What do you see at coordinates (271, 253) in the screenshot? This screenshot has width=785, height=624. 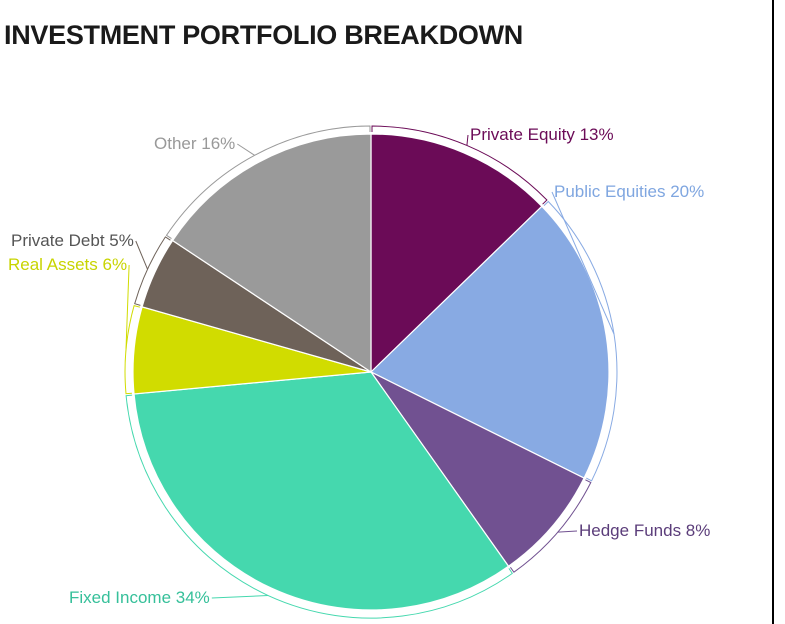 I see `pie-slice-other` at bounding box center [271, 253].